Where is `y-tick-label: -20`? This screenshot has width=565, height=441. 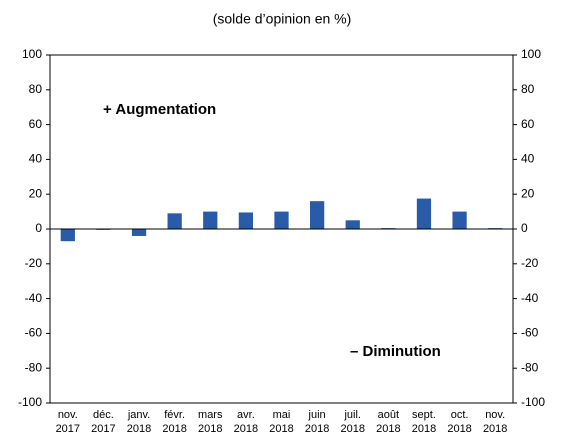
y-tick-label: -20 is located at coordinates (34, 263).